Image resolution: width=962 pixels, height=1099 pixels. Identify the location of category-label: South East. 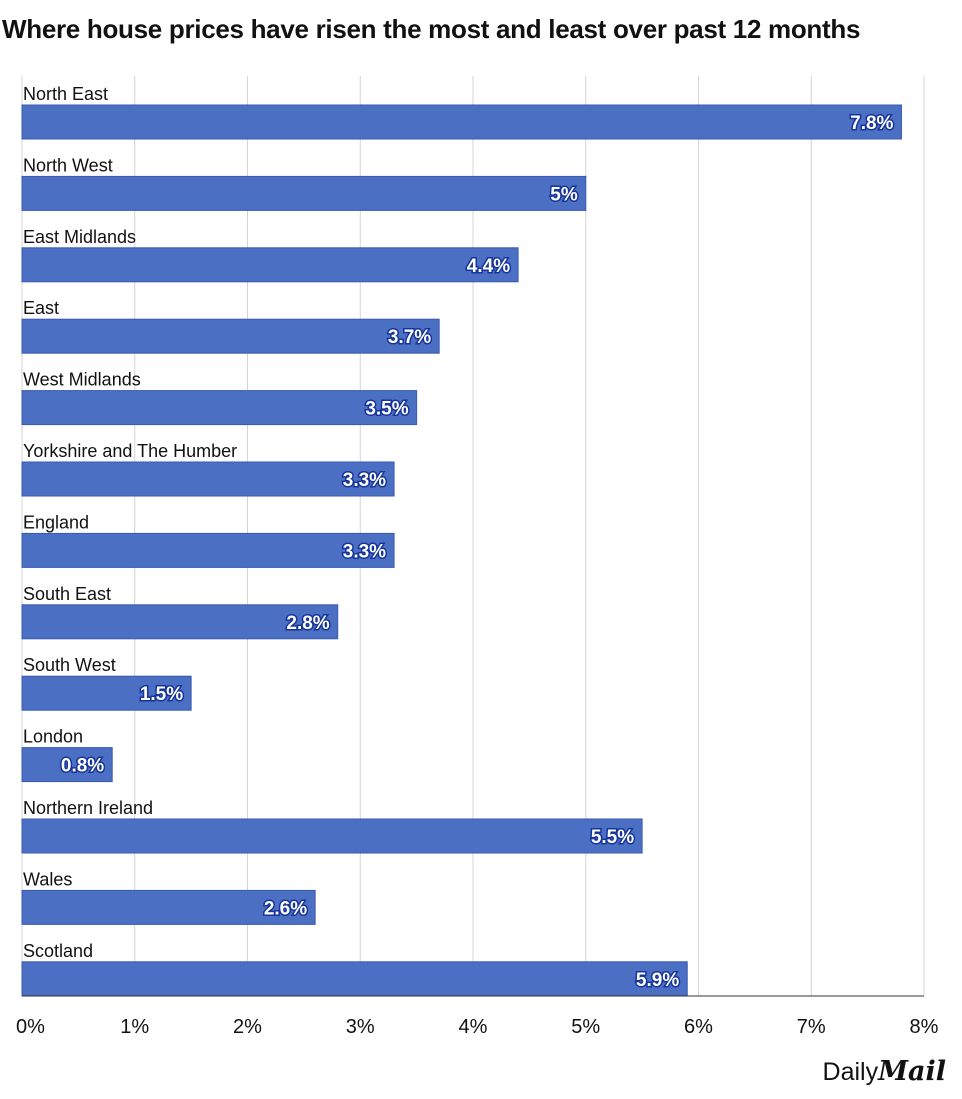
(67, 594).